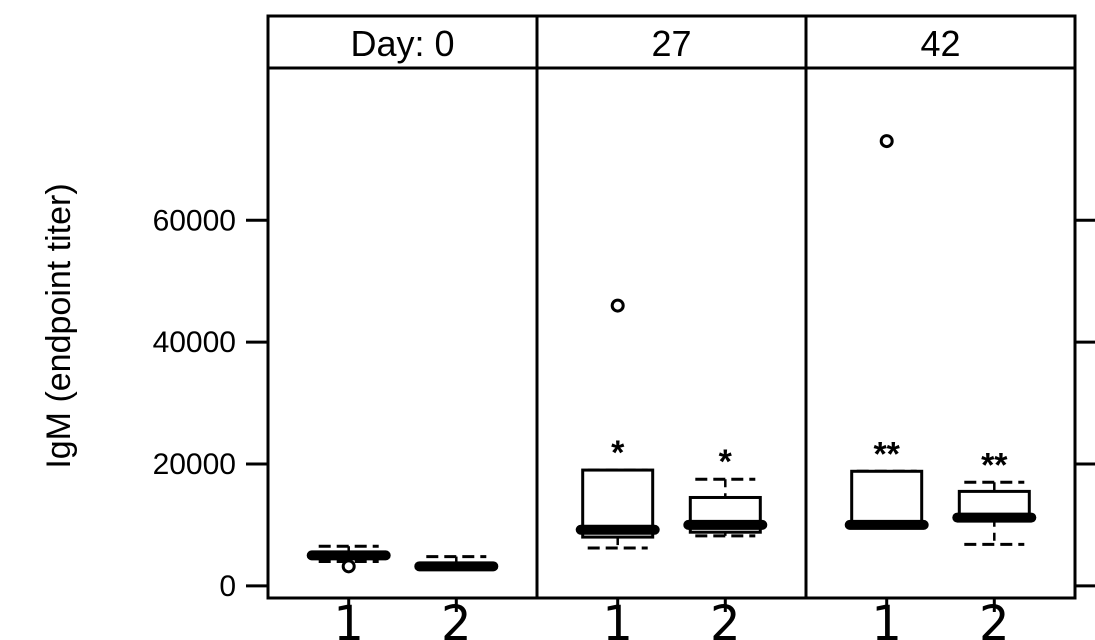 Image resolution: width=1095 pixels, height=640 pixels. What do you see at coordinates (194, 220) in the screenshot?
I see `y-tick-label: 60000` at bounding box center [194, 220].